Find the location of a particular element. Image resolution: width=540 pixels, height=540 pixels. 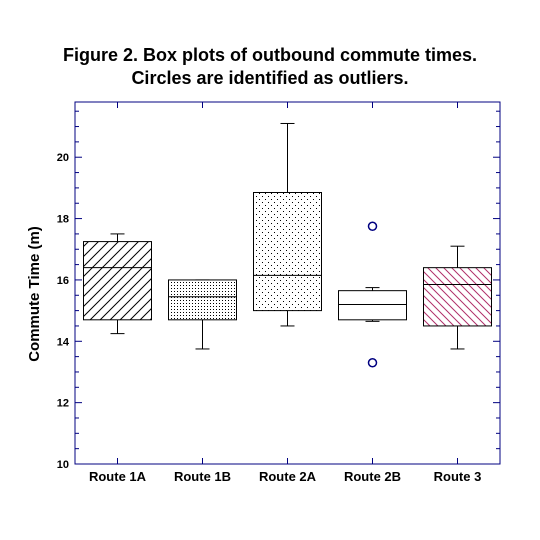

x-category-label: Route 1B is located at coordinates (202, 476).